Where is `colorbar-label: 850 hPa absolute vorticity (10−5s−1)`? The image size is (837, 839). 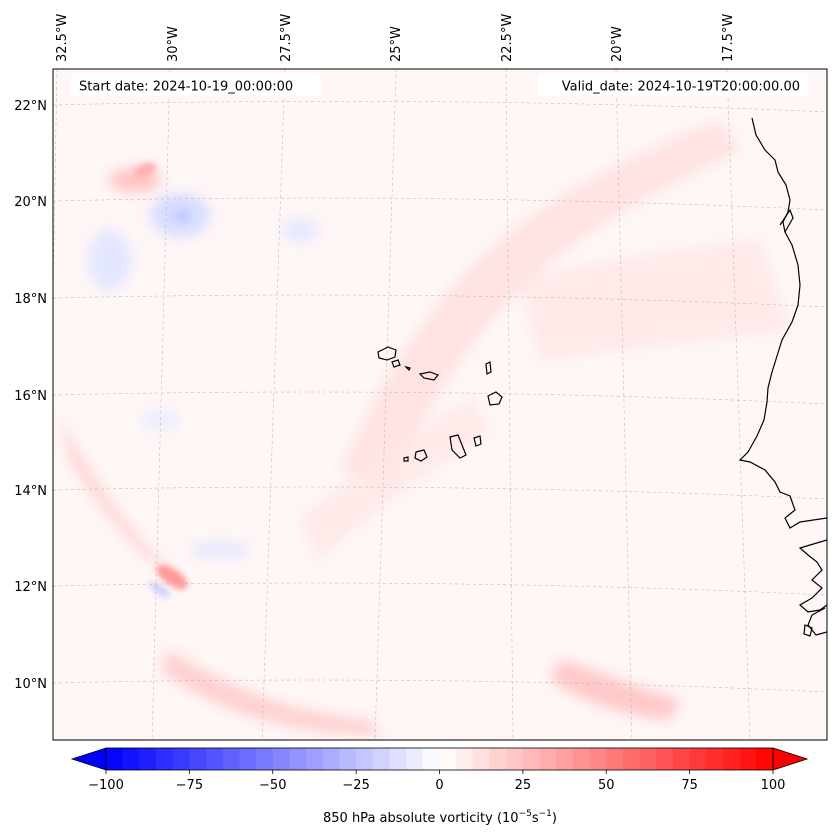 colorbar-label: 850 hPa absolute vorticity (10−5s−1) is located at coordinates (440, 817).